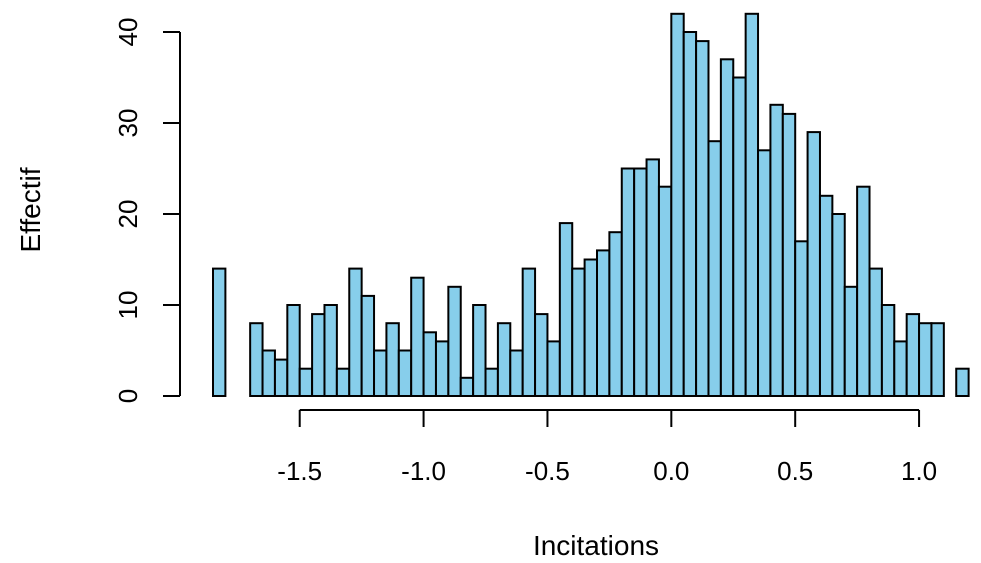  What do you see at coordinates (607, 447) in the screenshot?
I see `x-axis: -1.5 -1.0 -0.5 0.0 0.5 1.0` at bounding box center [607, 447].